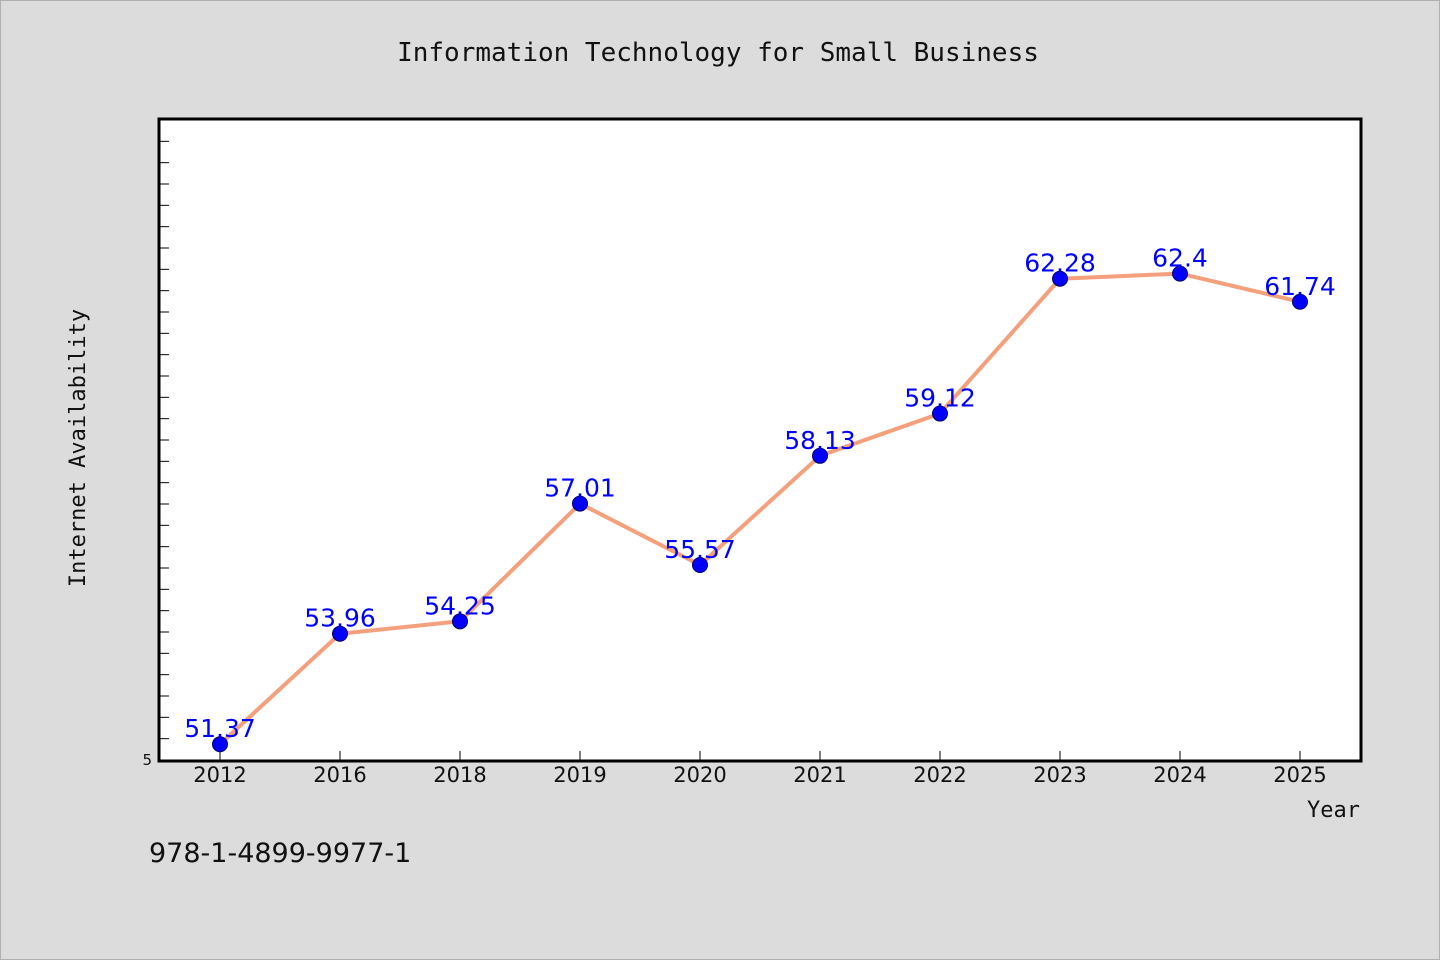  I want to click on x-tick-label: 2012, so click(219, 775).